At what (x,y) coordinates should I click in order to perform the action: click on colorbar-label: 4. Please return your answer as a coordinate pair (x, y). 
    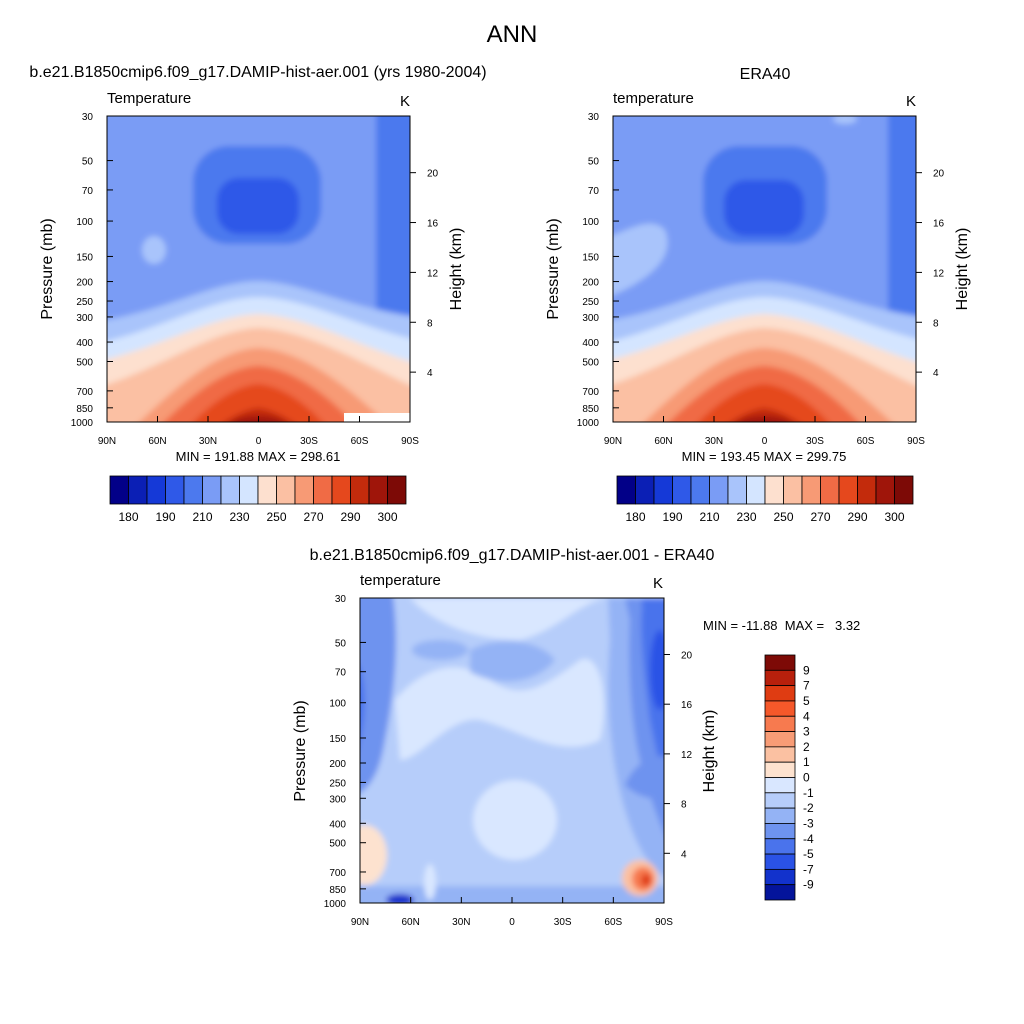
    Looking at the image, I should click on (806, 716).